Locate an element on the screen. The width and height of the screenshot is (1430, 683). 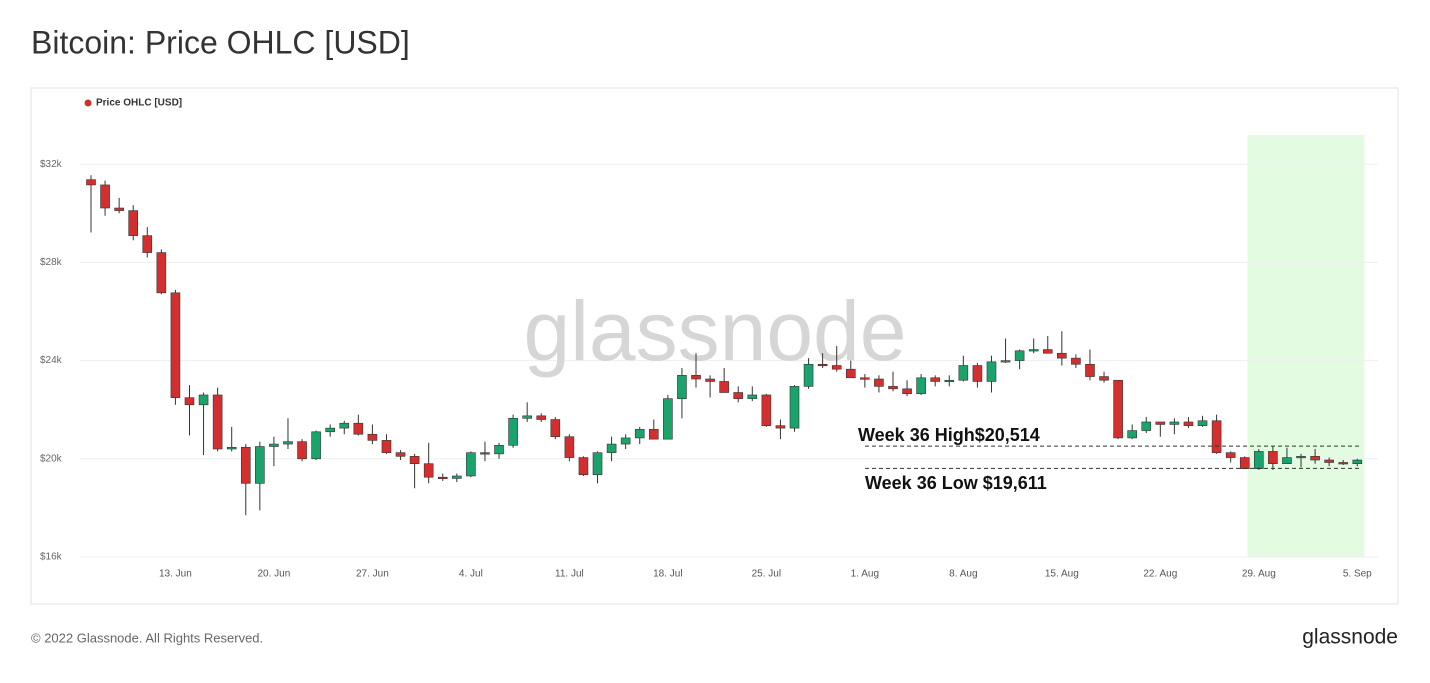
x-tick-label: 5. Sep is located at coordinates (1357, 574).